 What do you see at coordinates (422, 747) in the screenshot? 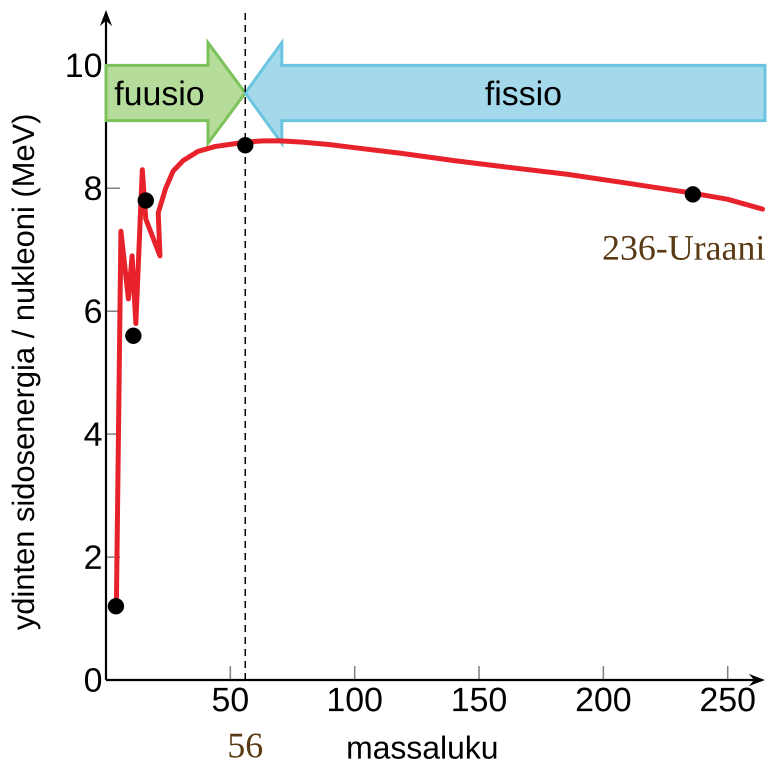
I see `x-axis-title: massaluku` at bounding box center [422, 747].